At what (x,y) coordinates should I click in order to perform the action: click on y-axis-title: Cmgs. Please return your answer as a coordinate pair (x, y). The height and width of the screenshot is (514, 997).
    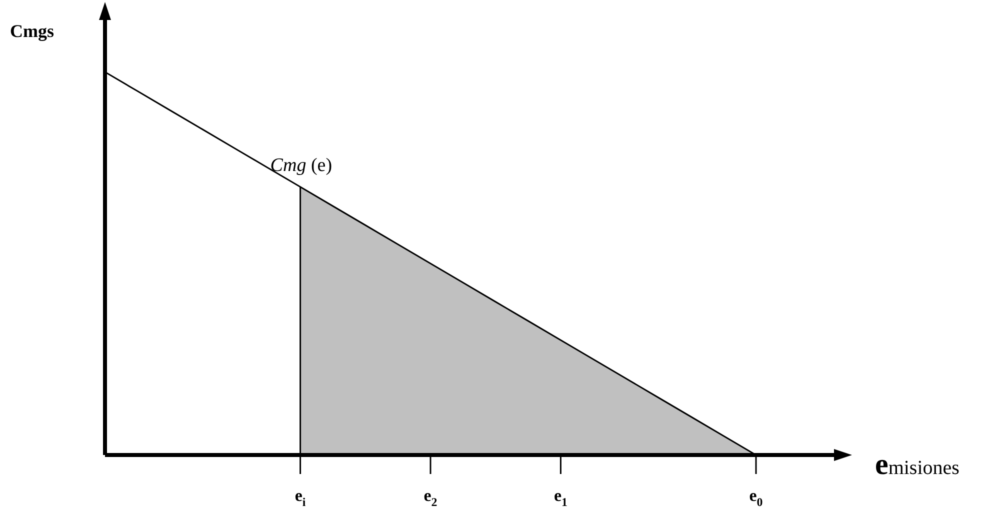
    Looking at the image, I should click on (32, 31).